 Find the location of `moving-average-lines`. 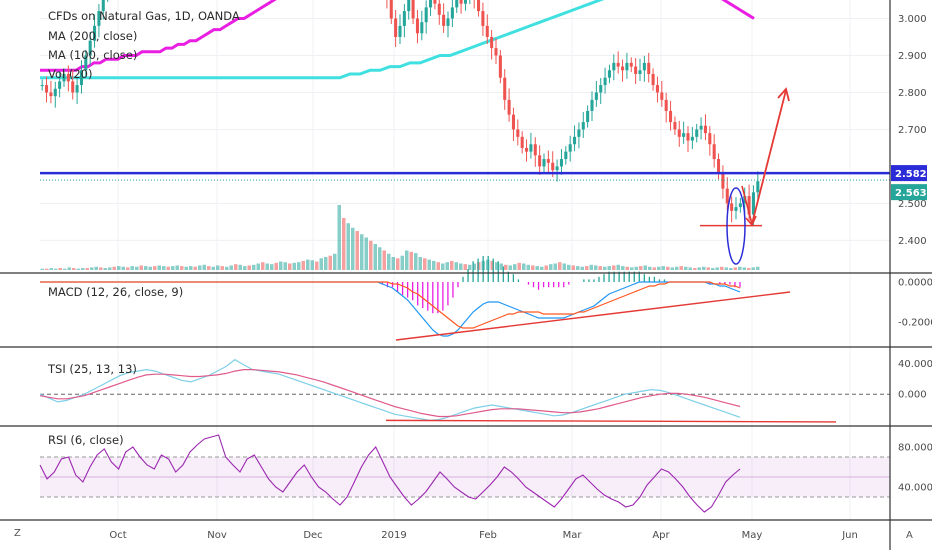

moving-average-lines is located at coordinates (397, 40).